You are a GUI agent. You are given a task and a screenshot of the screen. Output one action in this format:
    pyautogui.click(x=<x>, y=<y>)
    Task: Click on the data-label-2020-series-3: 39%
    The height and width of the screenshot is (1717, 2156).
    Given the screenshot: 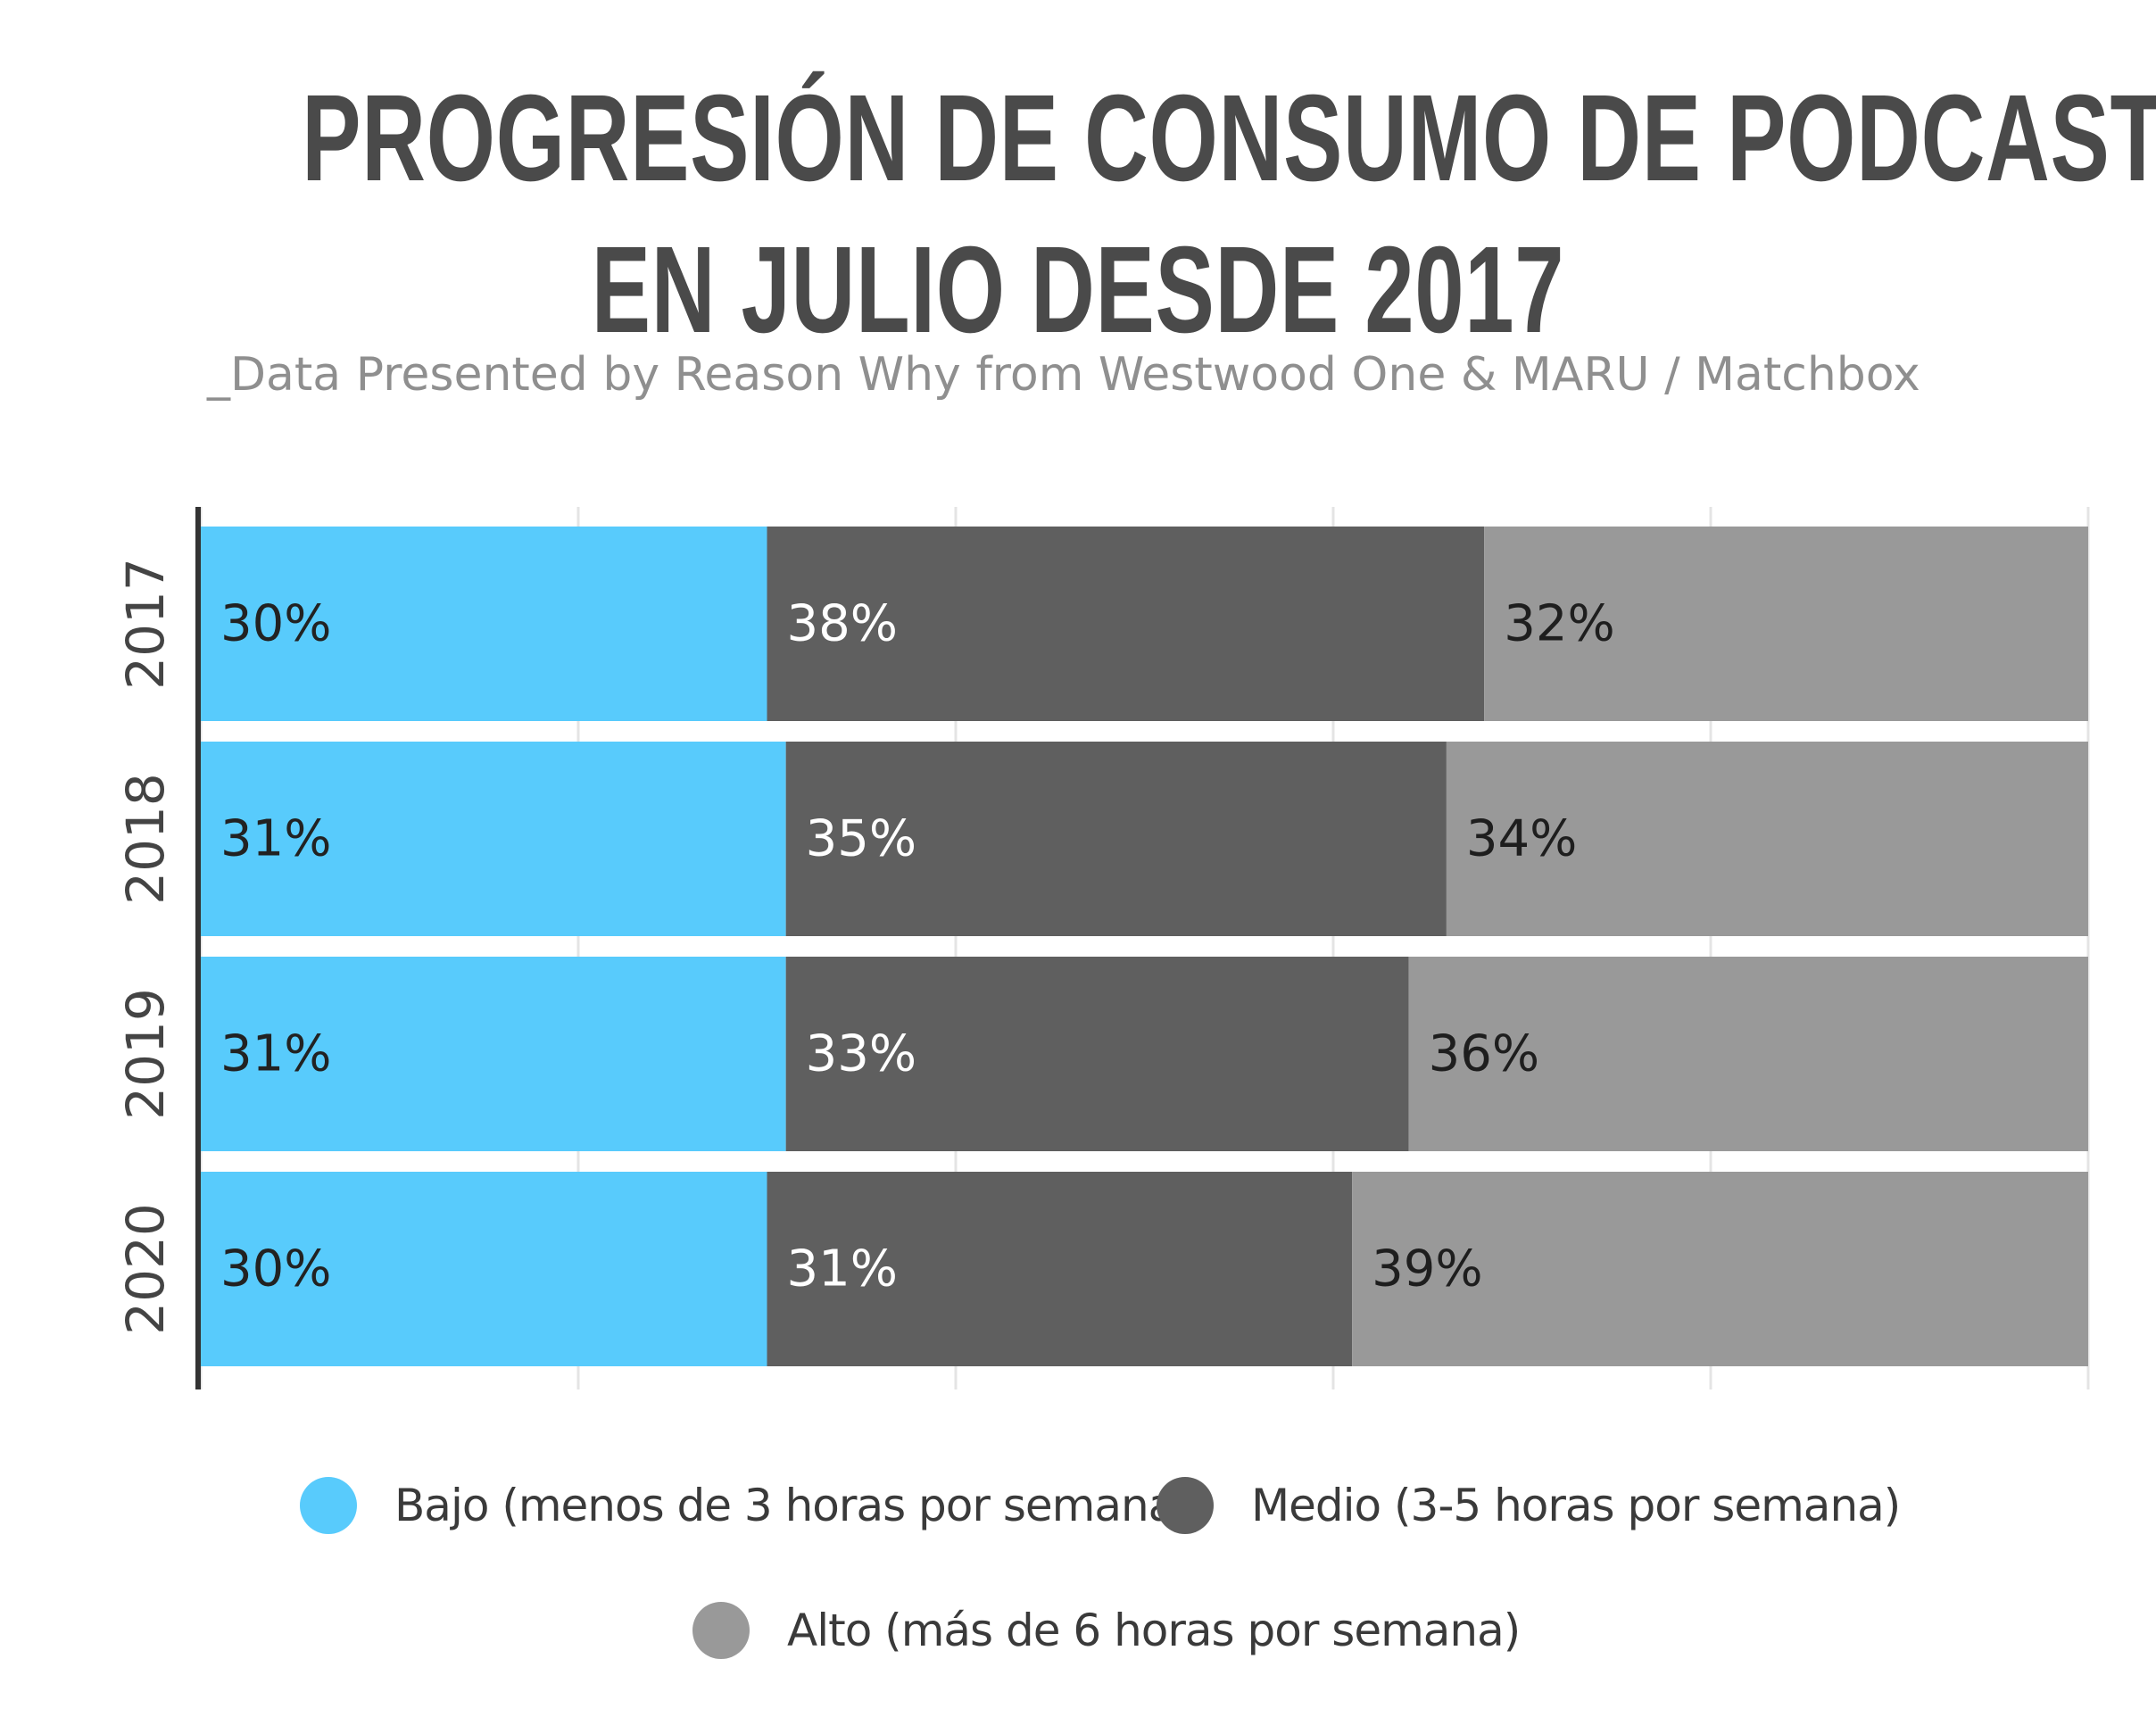 What is the action you would take?
    pyautogui.click(x=1427, y=1269)
    